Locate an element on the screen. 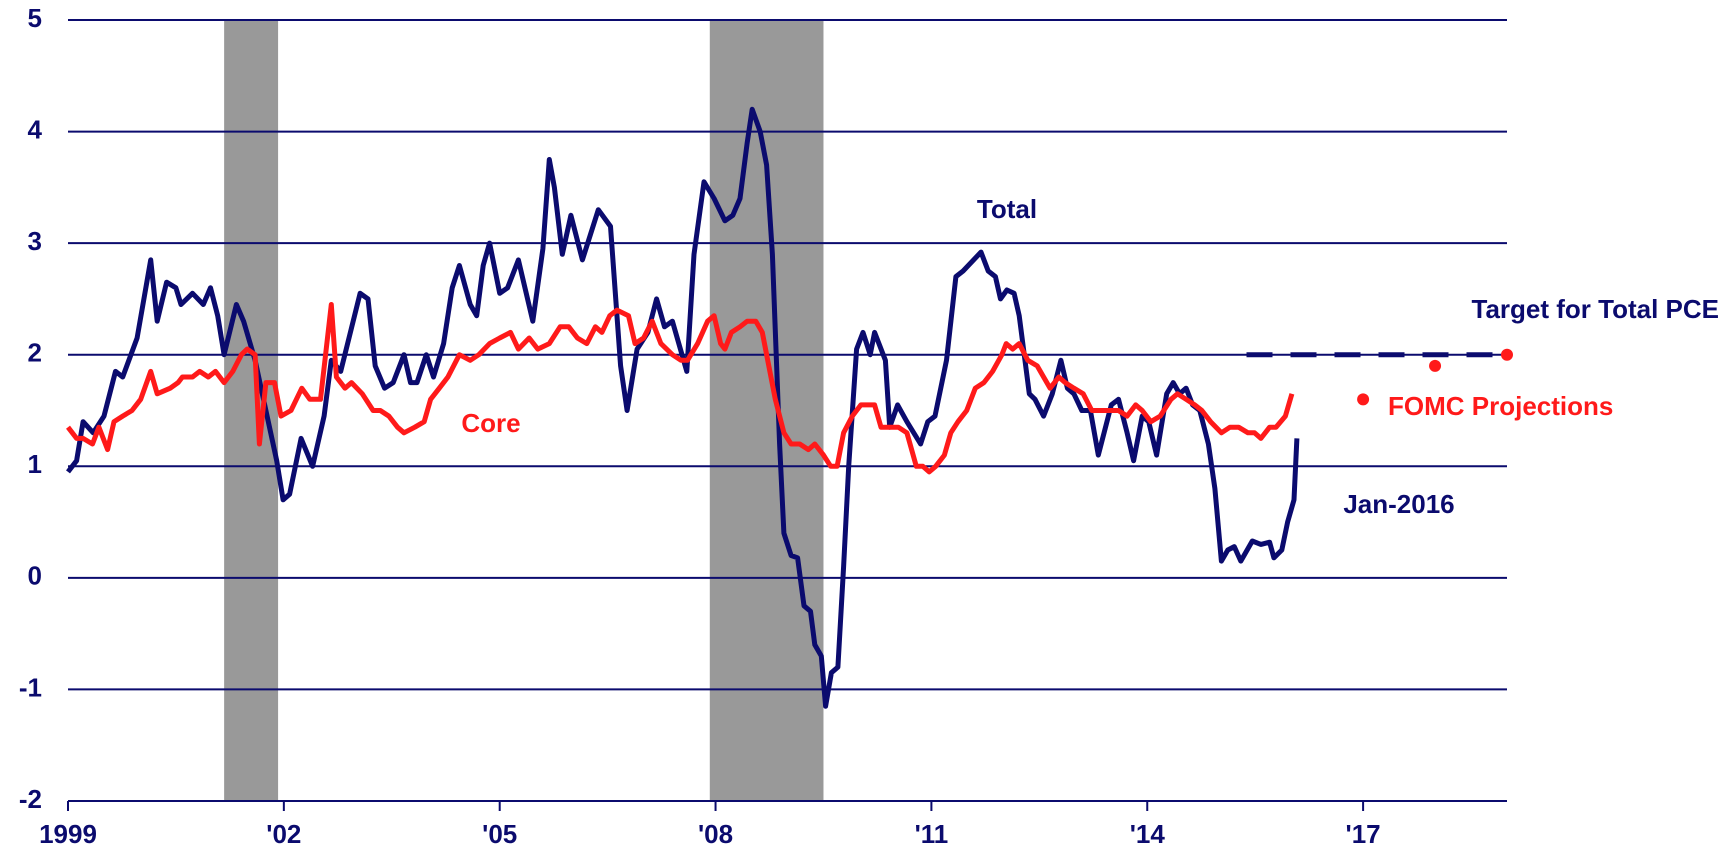  x-tick-label: '14 is located at coordinates (1148, 834).